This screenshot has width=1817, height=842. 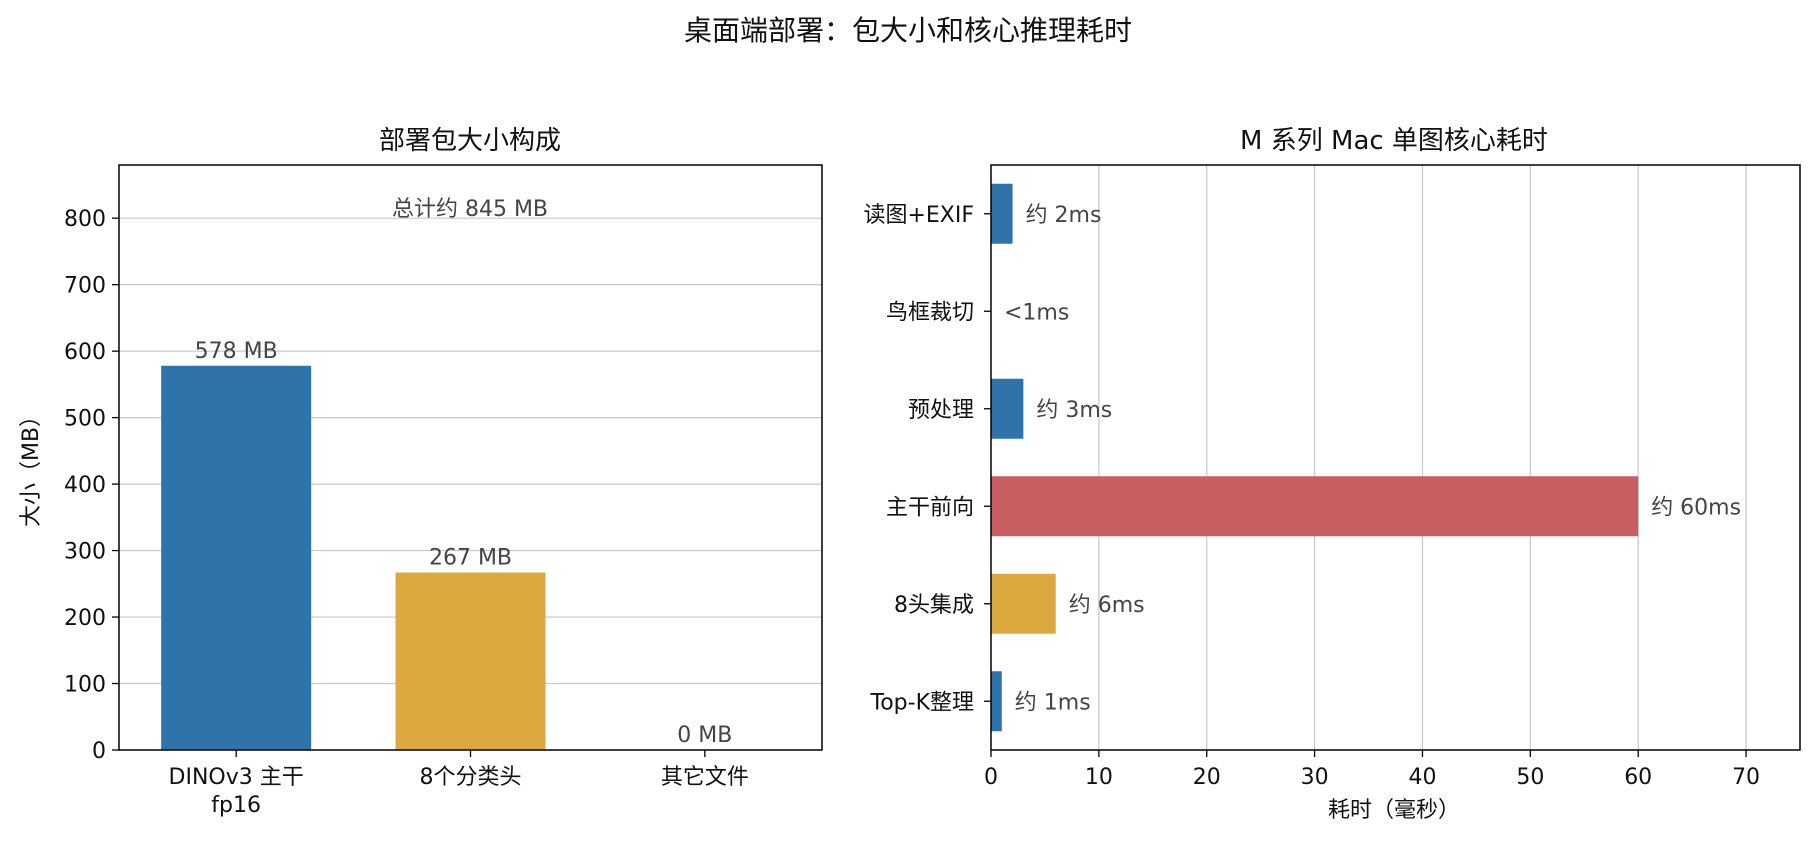 I want to click on x-tick-label: 50, so click(x=1530, y=777).